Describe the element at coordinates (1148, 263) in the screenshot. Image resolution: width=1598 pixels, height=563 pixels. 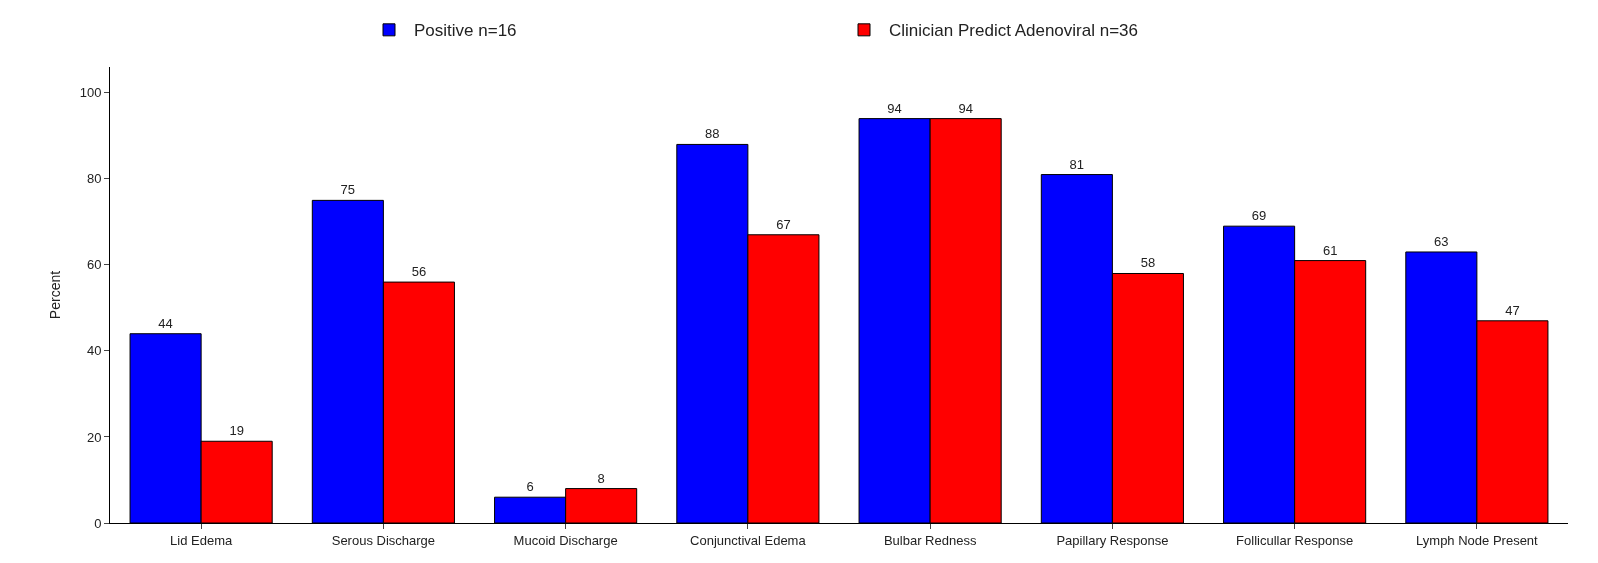
I see `data-label: 58` at that location.